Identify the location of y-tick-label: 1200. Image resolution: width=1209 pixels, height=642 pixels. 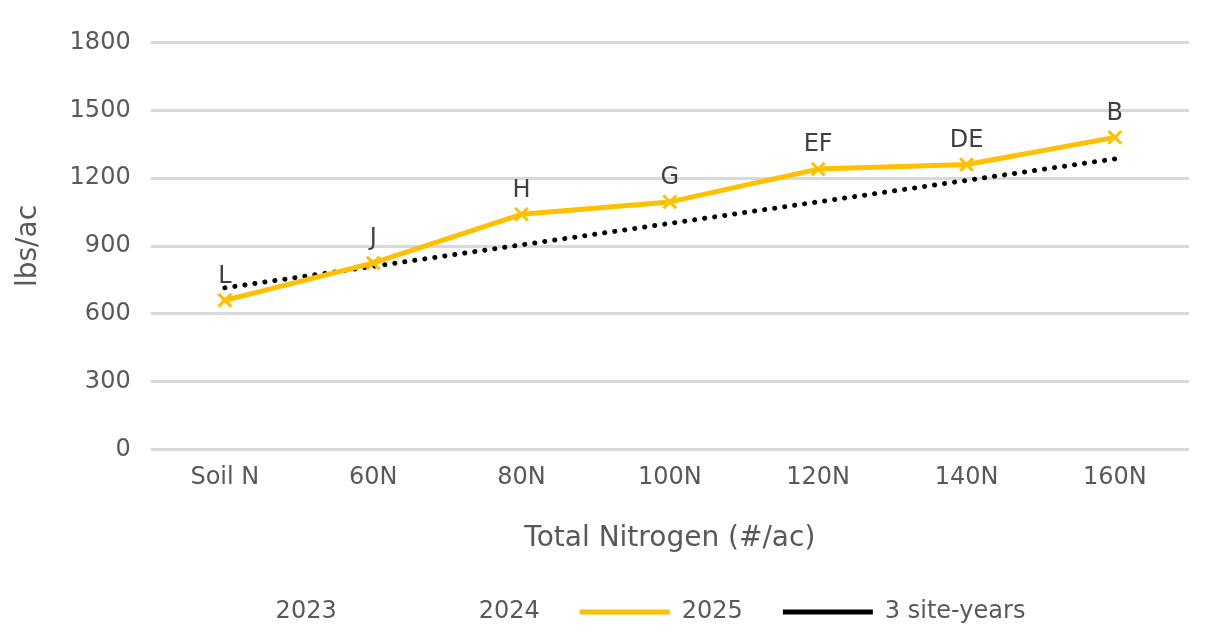
(100, 176).